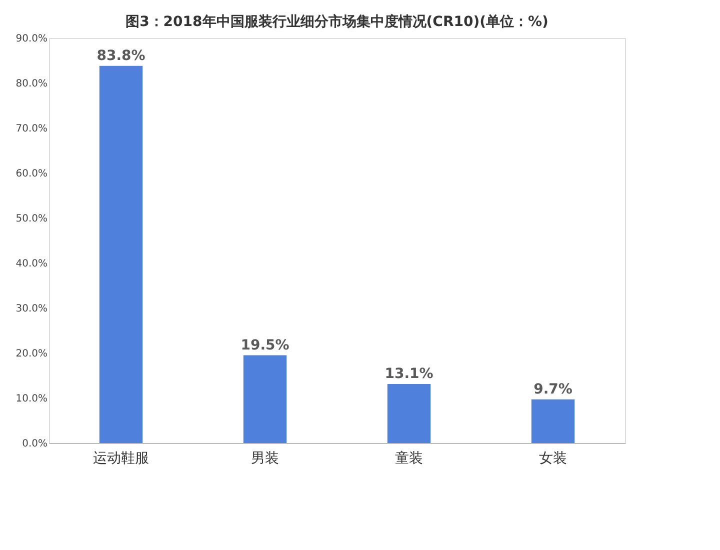 The width and height of the screenshot is (720, 550). Describe the element at coordinates (32, 264) in the screenshot. I see `y-tick-label: 40.0%` at that location.